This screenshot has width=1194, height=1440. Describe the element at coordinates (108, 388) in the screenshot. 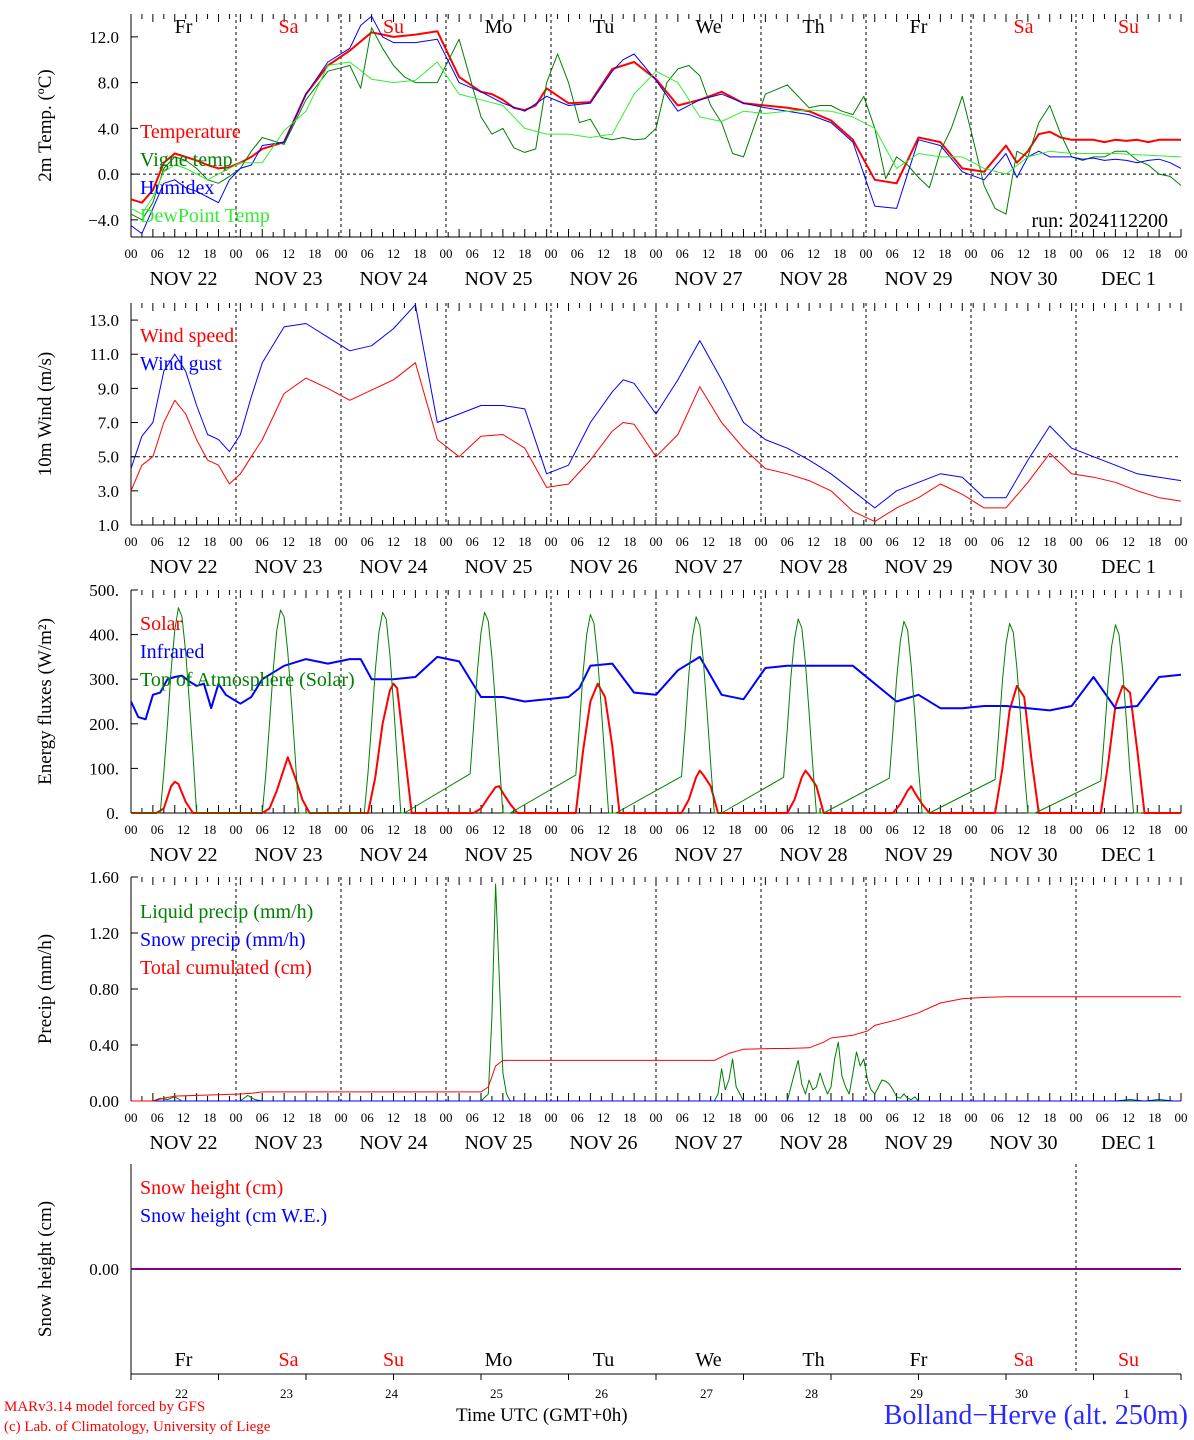

I see `y-tick-label: 9.0` at that location.